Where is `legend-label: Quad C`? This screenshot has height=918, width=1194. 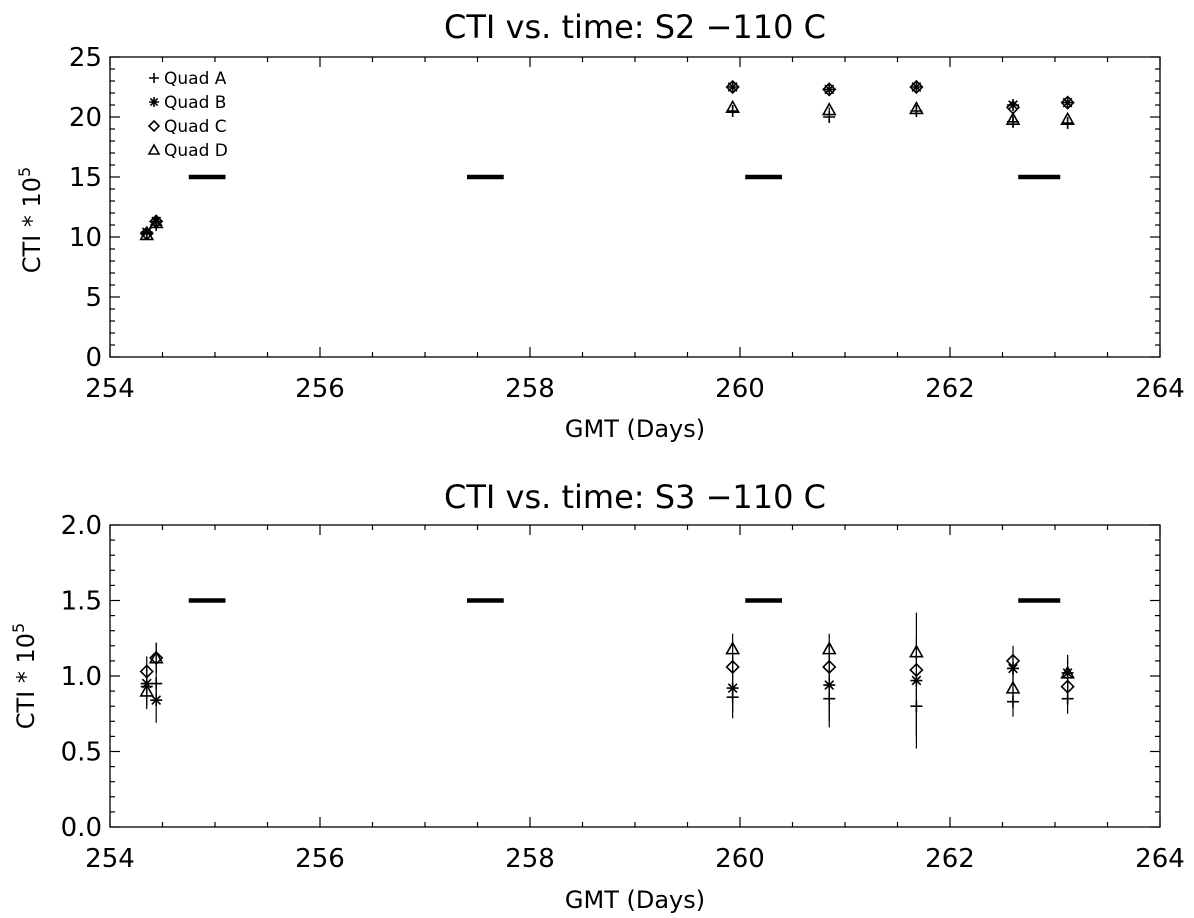
legend-label: Quad C is located at coordinates (195, 127).